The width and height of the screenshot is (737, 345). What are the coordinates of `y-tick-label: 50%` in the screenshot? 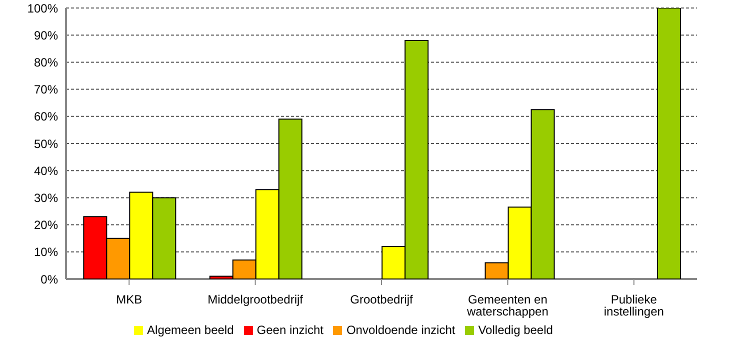 It's located at (46, 143).